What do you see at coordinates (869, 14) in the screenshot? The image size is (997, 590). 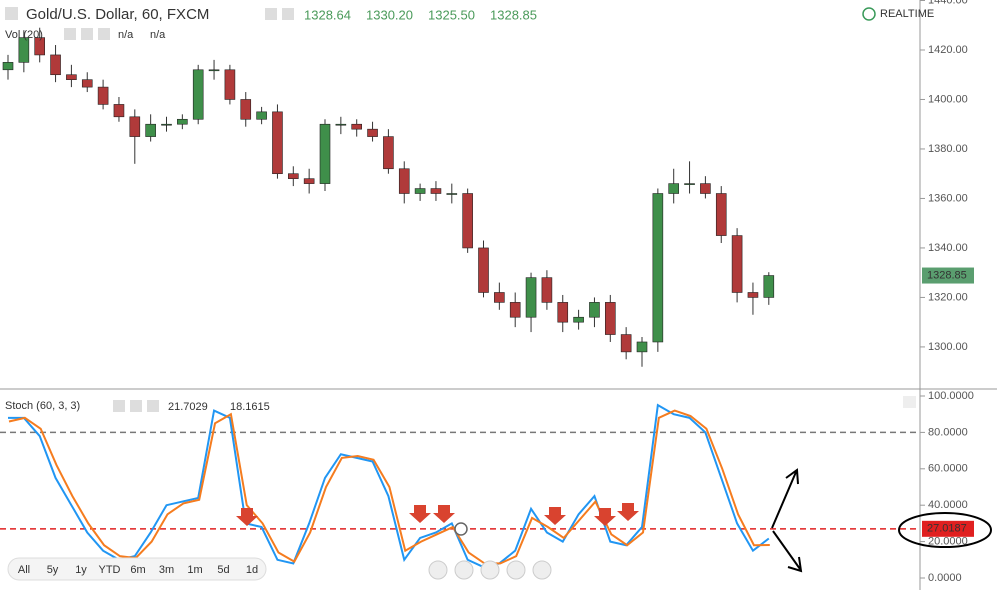 I see `realtime-icon` at bounding box center [869, 14].